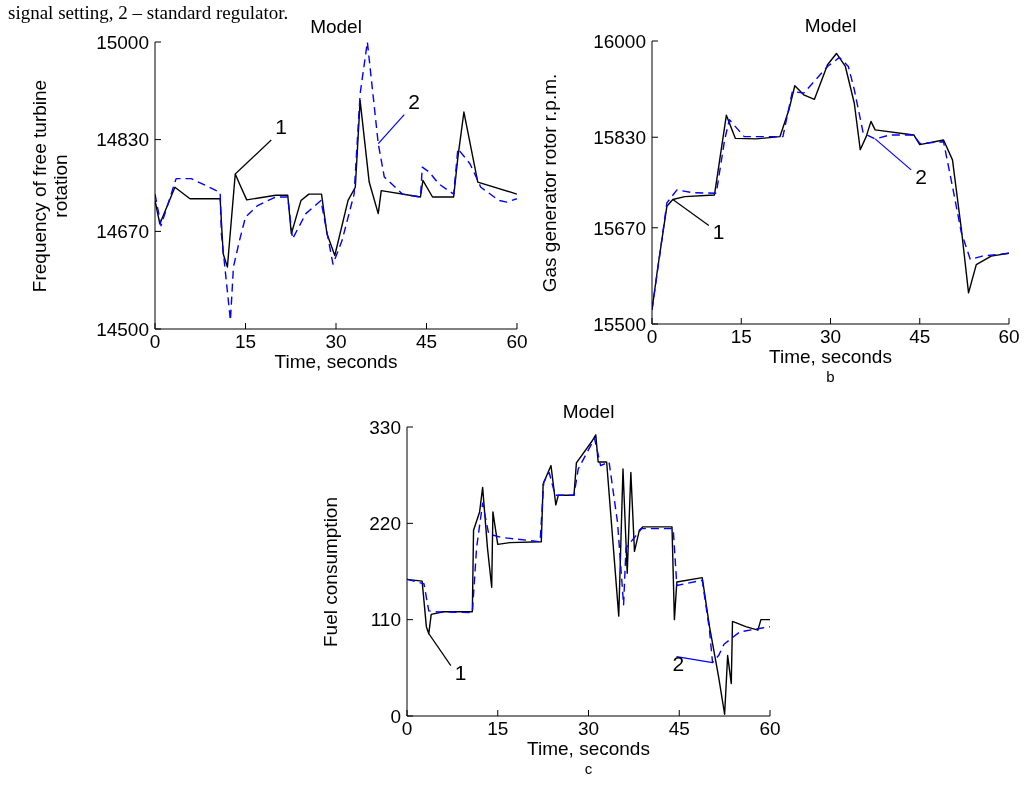 The image size is (1029, 800). Describe the element at coordinates (122, 140) in the screenshot. I see `y-tick-label: 14830` at that location.